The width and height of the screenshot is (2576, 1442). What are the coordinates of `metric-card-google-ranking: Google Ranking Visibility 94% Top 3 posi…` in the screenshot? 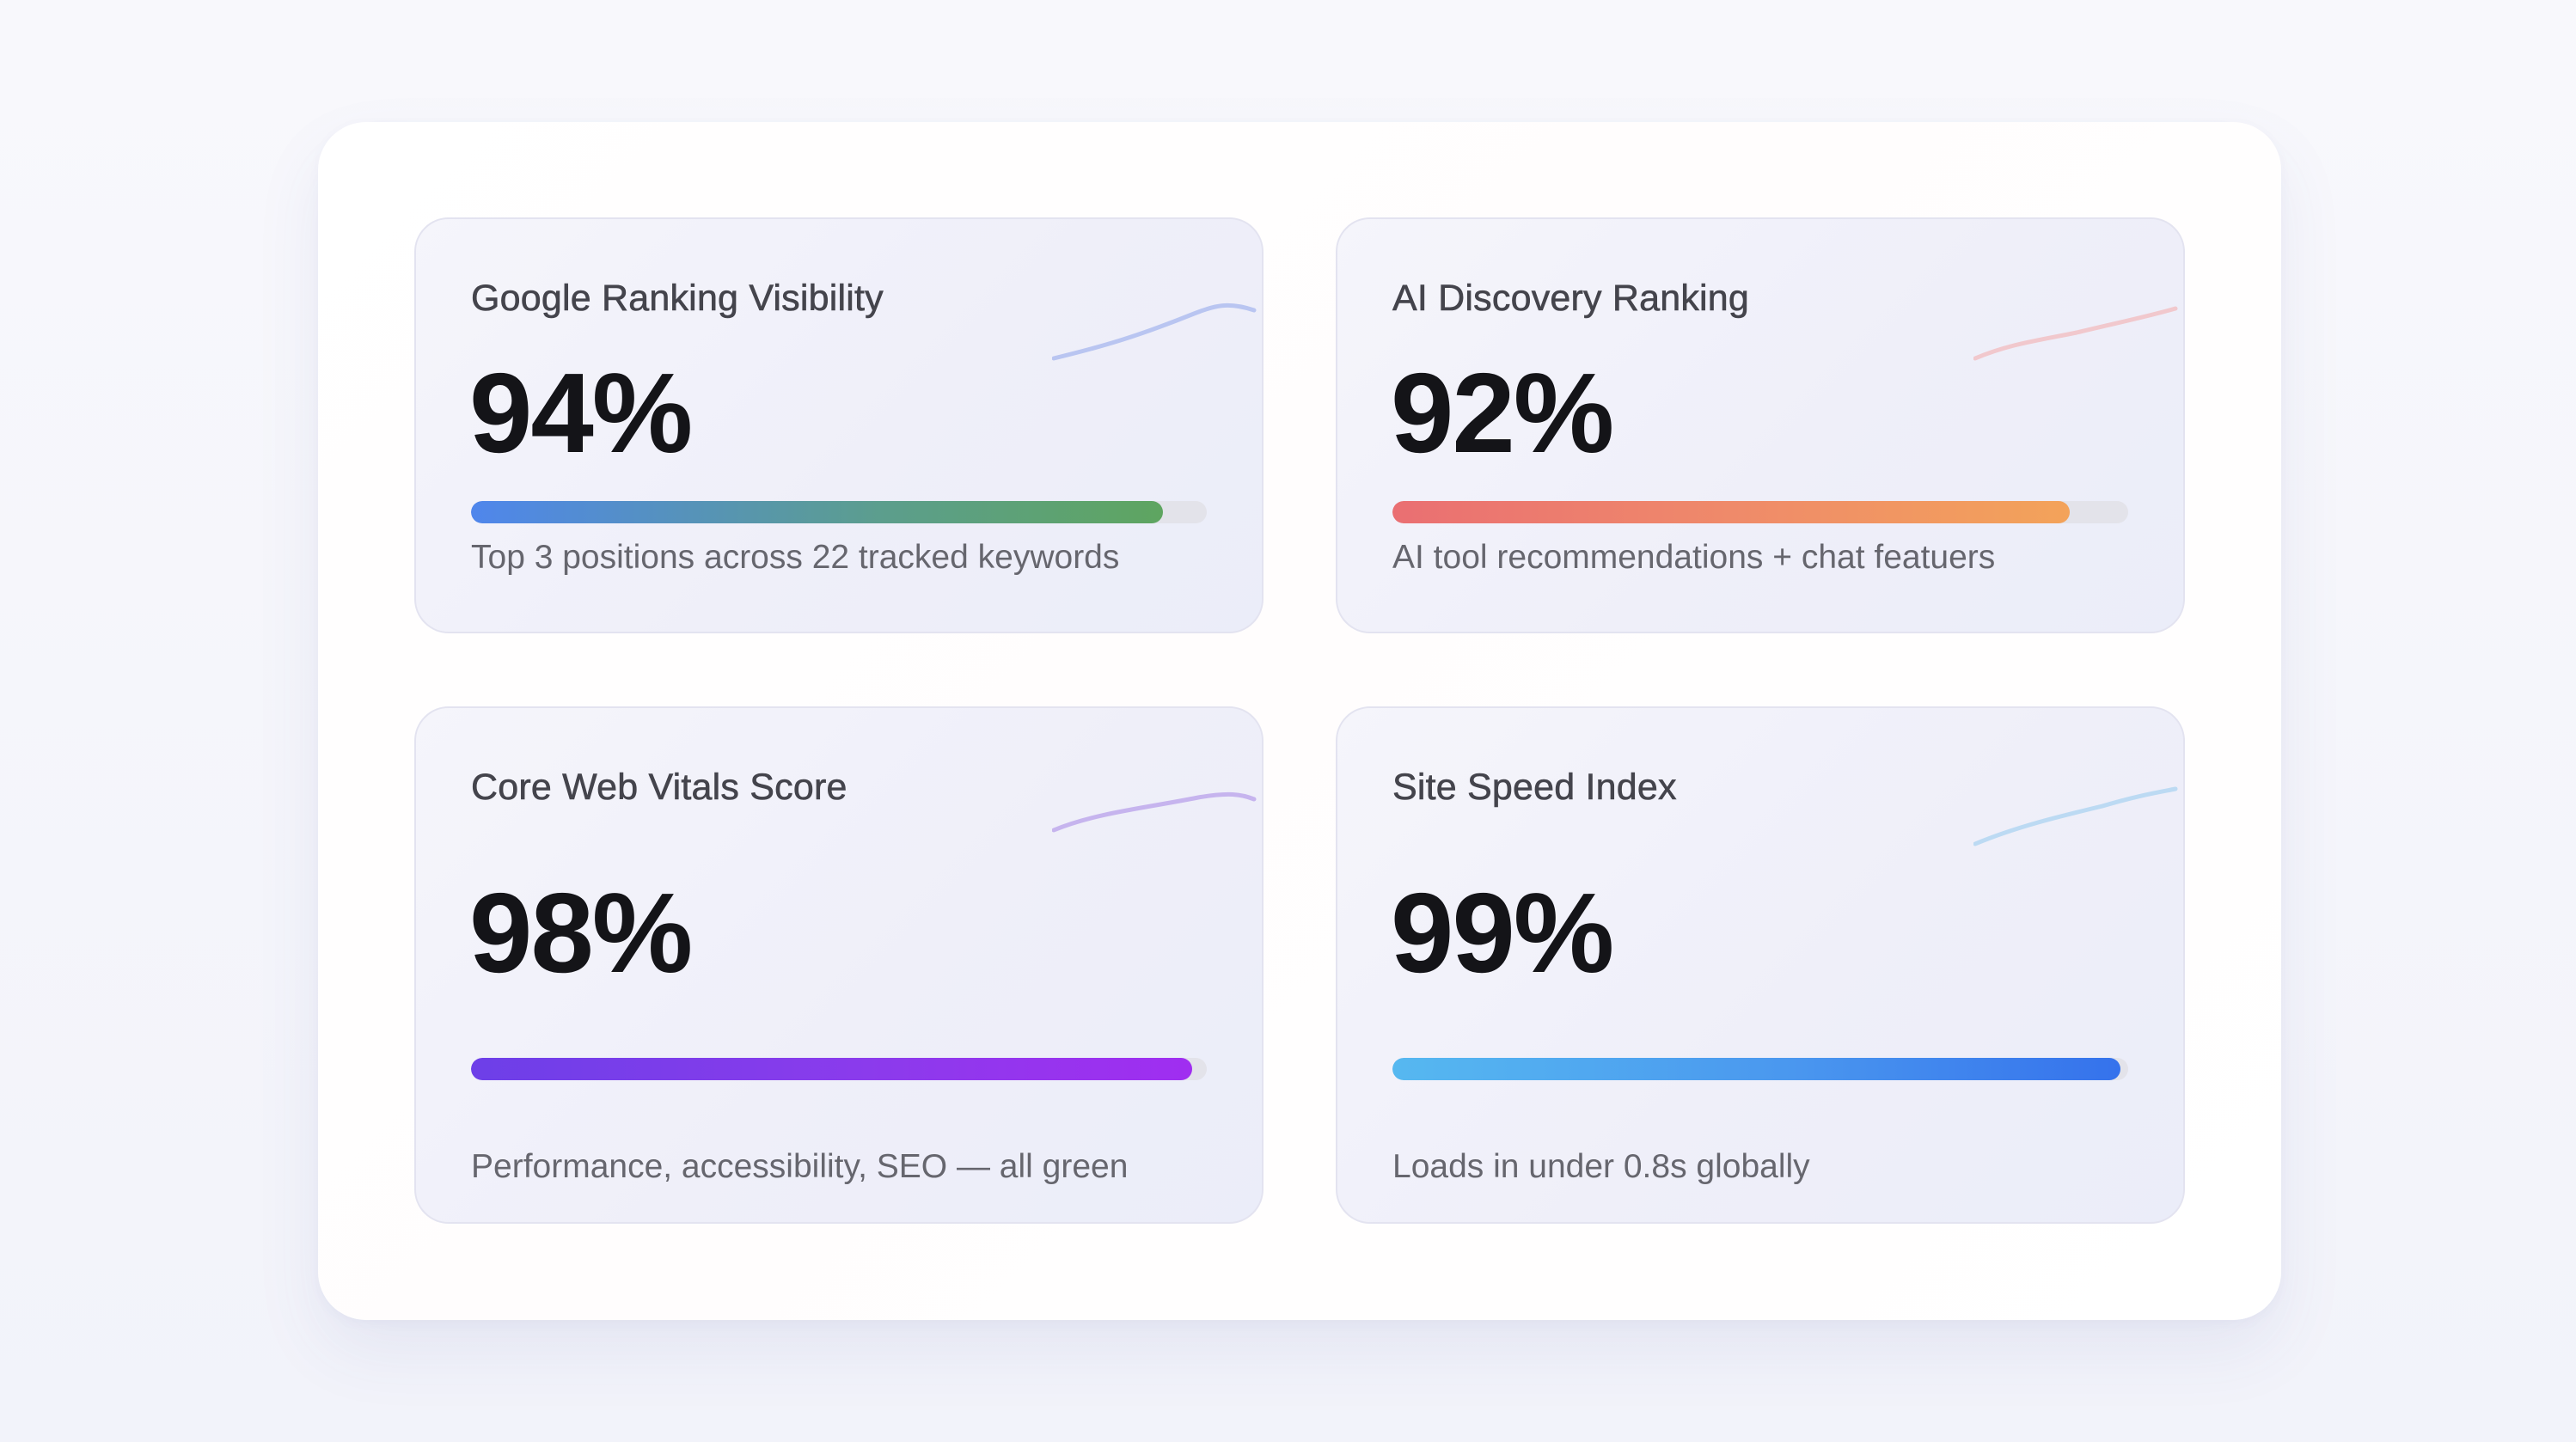 It's located at (839, 425).